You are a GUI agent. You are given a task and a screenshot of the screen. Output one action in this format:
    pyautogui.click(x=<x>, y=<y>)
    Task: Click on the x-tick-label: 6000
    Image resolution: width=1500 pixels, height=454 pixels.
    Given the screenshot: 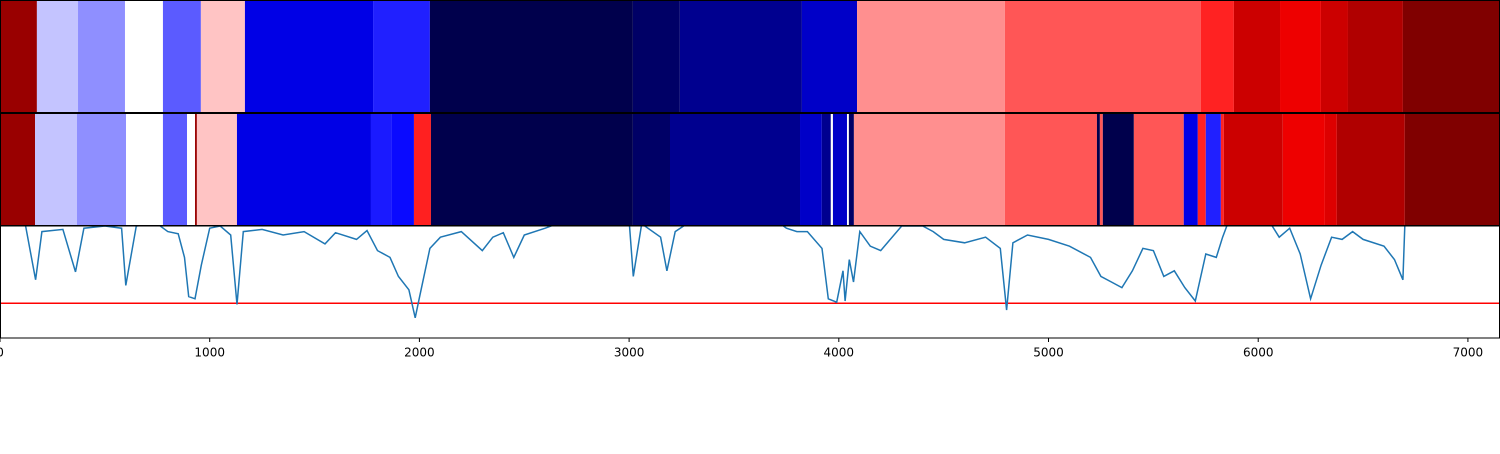 What is the action you would take?
    pyautogui.click(x=1258, y=353)
    